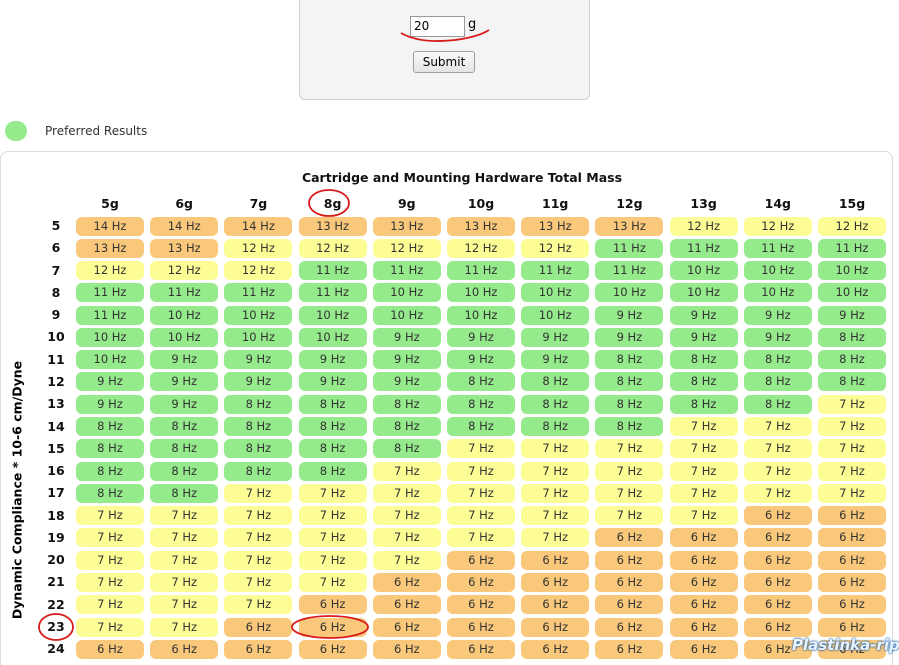 This screenshot has width=899, height=665. What do you see at coordinates (444, 50) in the screenshot?
I see `form-box` at bounding box center [444, 50].